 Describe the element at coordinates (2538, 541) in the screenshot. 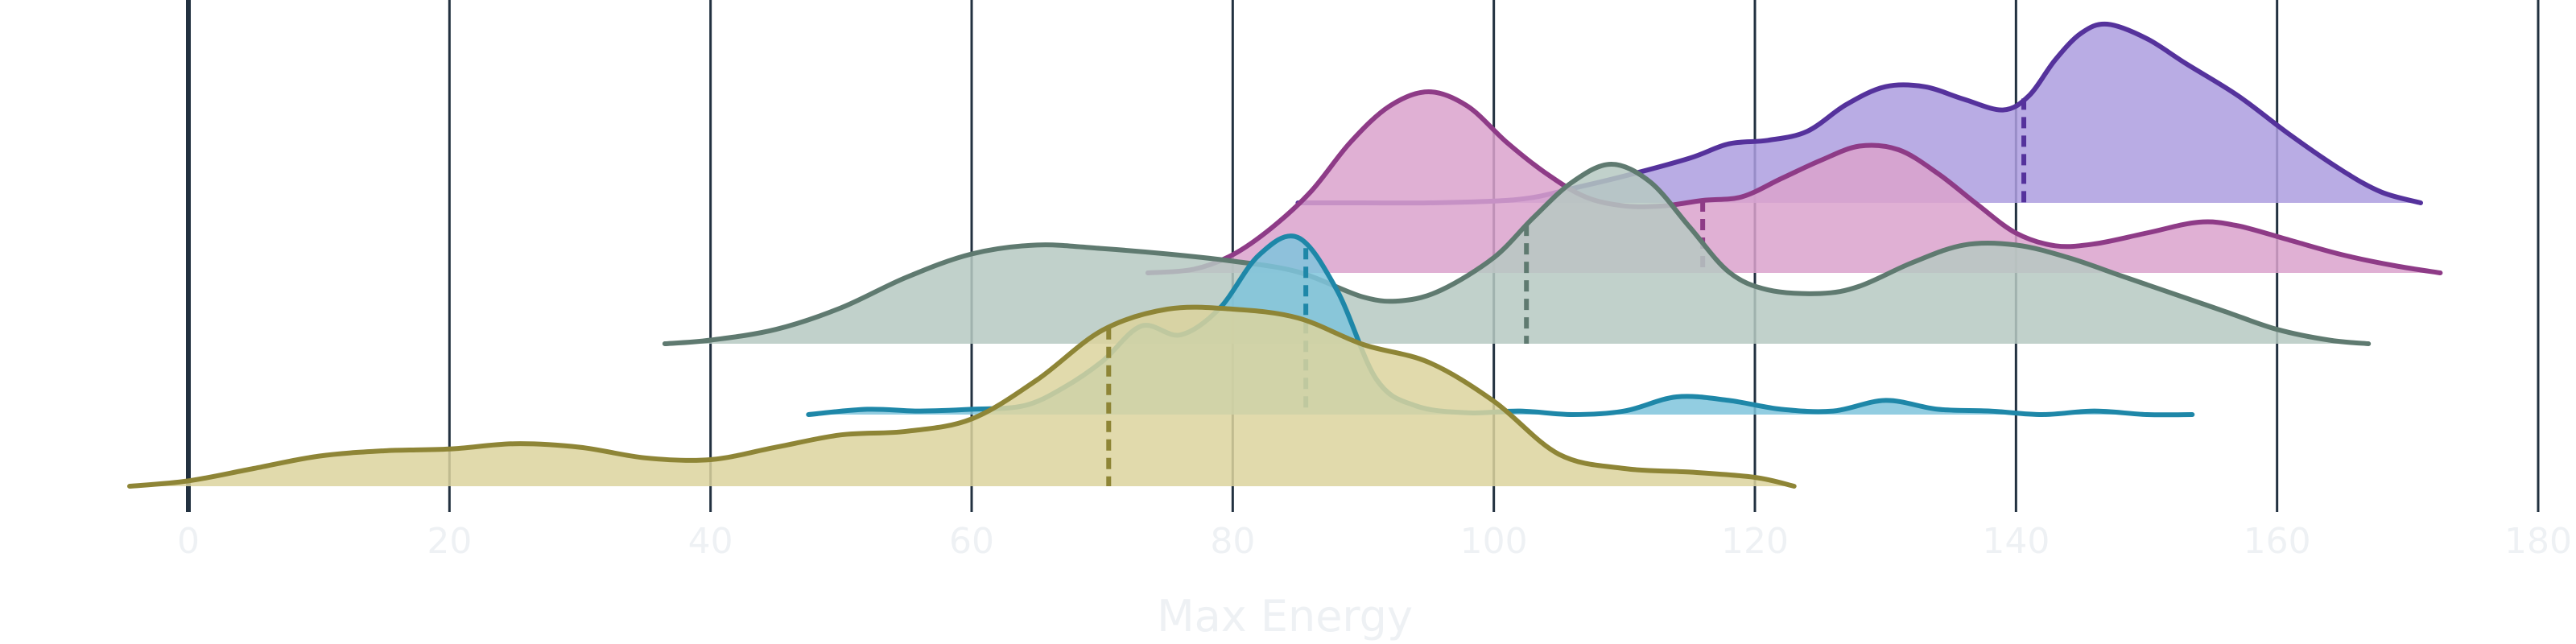

I see `x-tick-label: 180` at that location.